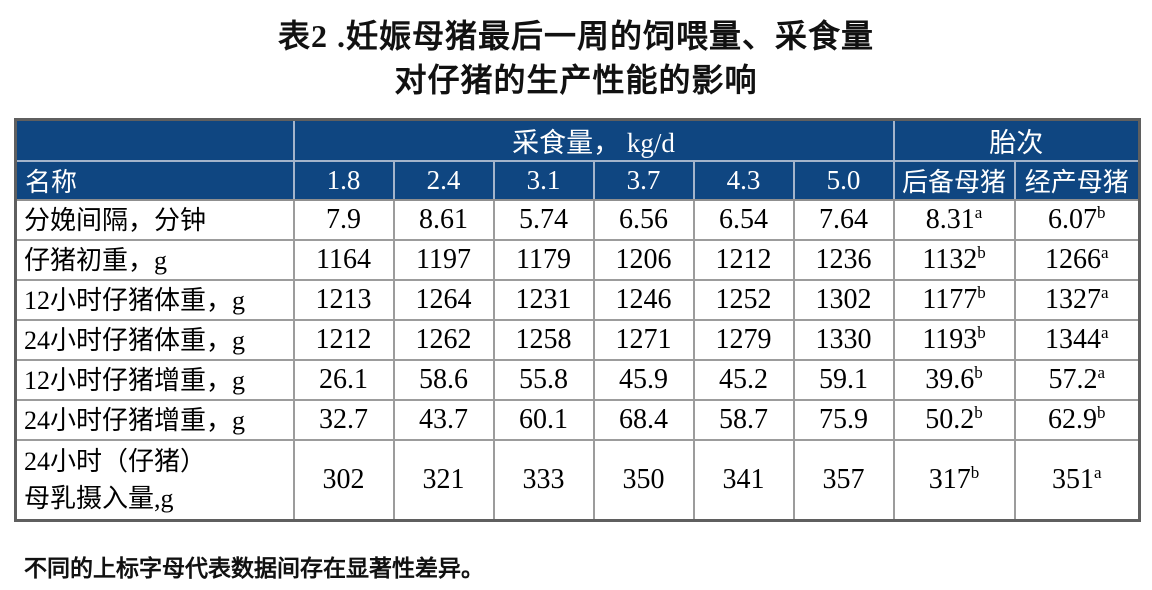 This screenshot has width=1152, height=590. Describe the element at coordinates (443, 220) in the screenshot. I see `table-cell: 8.61` at that location.